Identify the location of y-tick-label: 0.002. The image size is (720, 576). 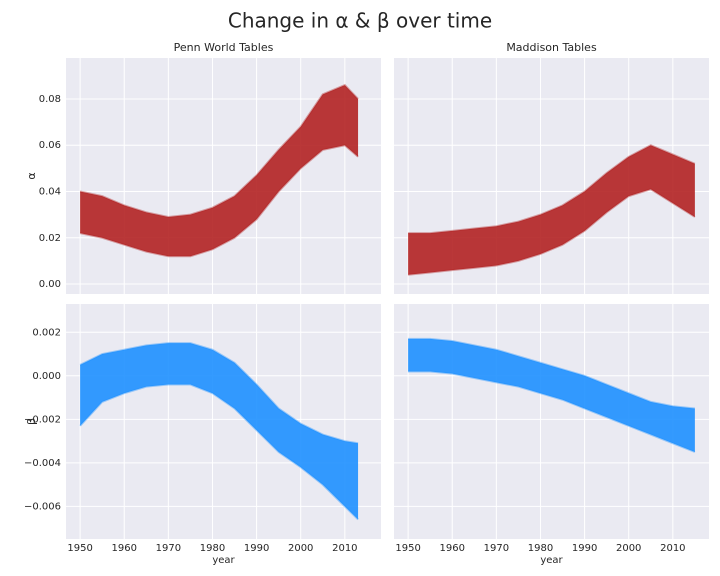
(46, 332).